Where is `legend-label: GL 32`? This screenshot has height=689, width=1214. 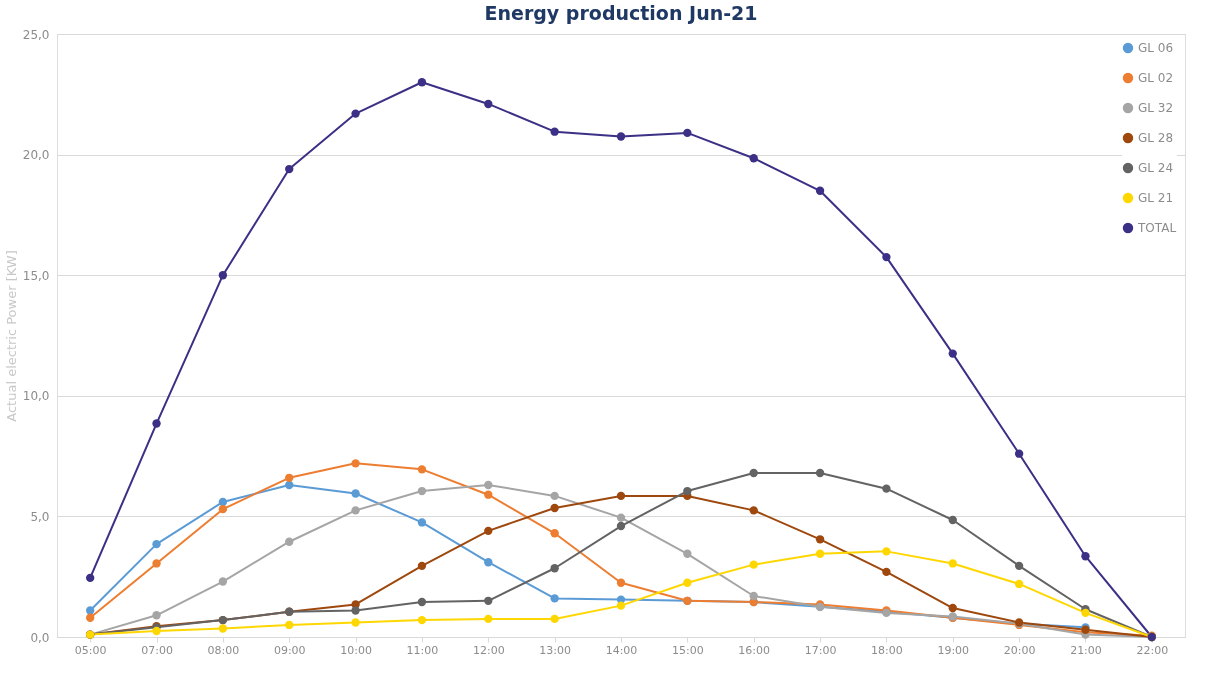
legend-label: GL 32 is located at coordinates (1156, 108).